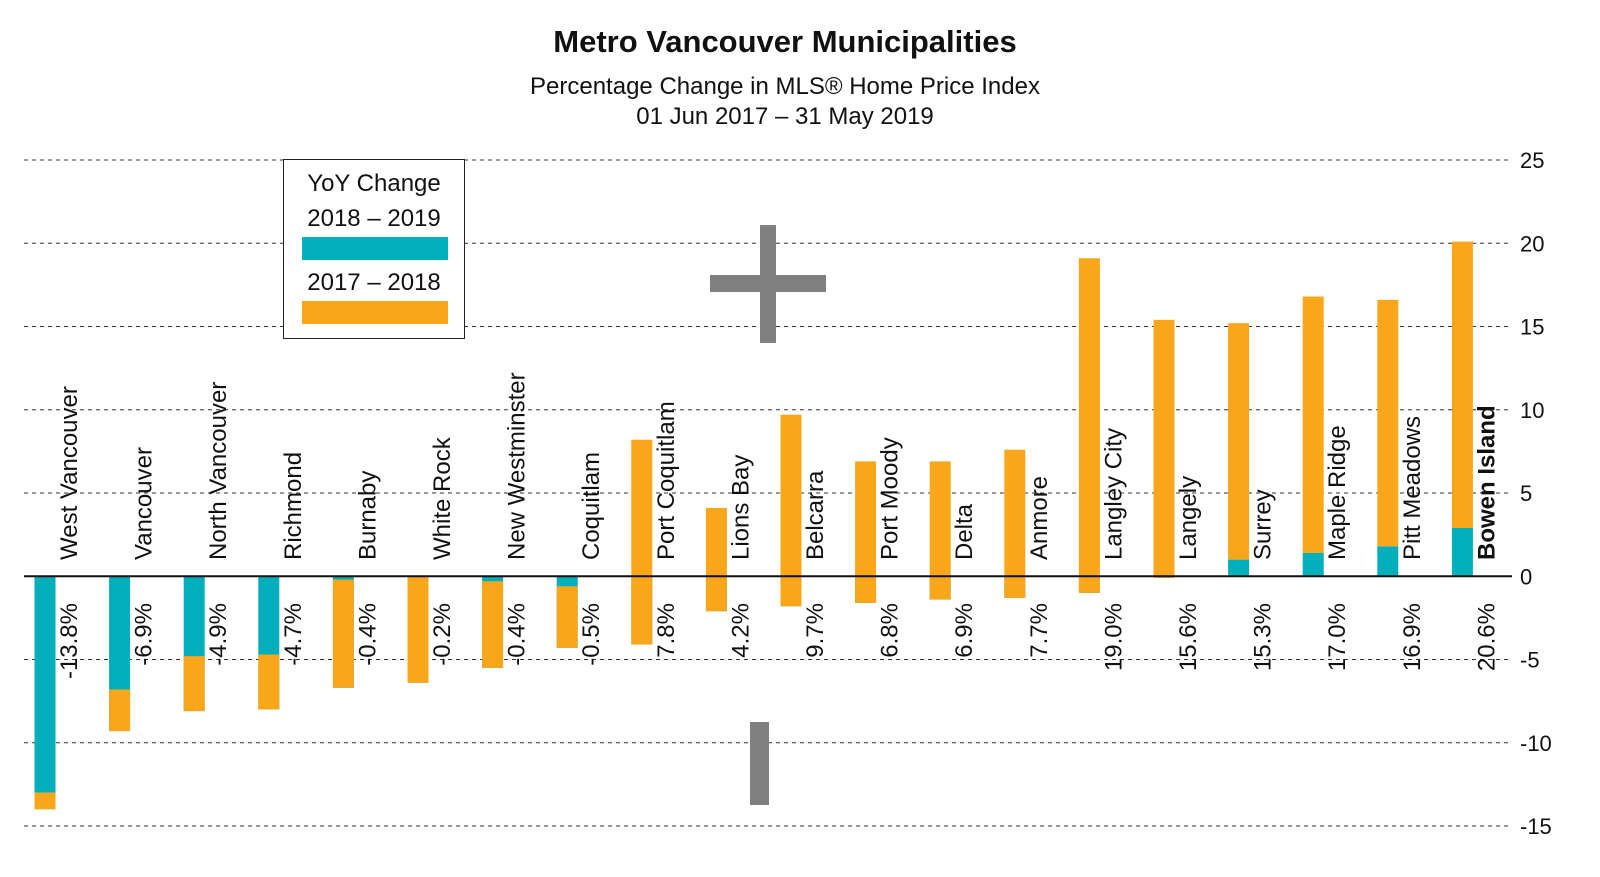 The height and width of the screenshot is (877, 1600). Describe the element at coordinates (1530, 660) in the screenshot. I see `y-tick-label: -5` at that location.